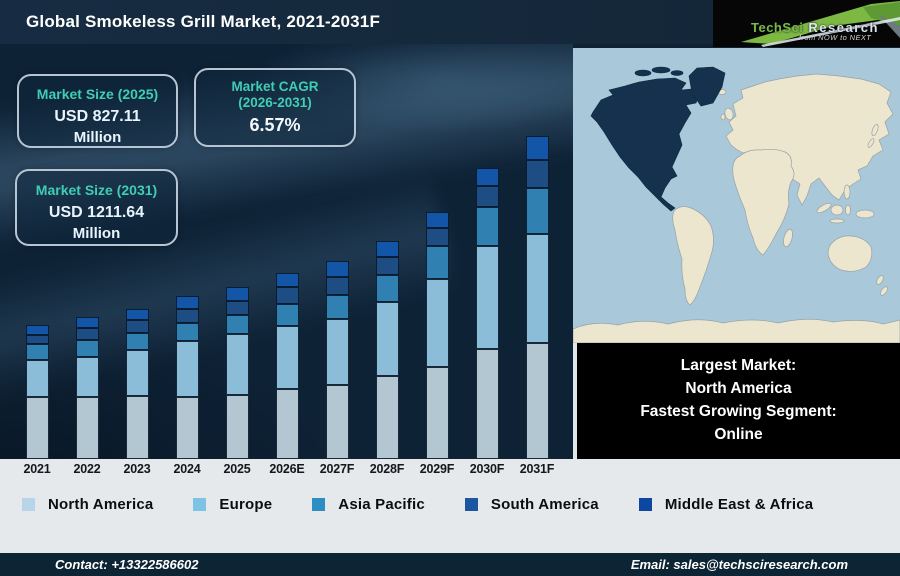 The width and height of the screenshot is (900, 576). What do you see at coordinates (865, 214) in the screenshot?
I see `island-new-guinea` at bounding box center [865, 214].